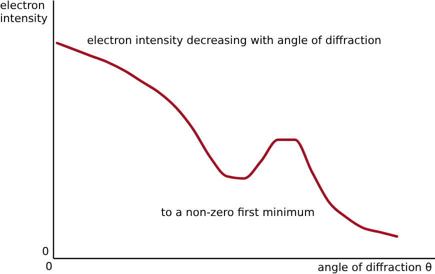  Describe the element at coordinates (238, 212) in the screenshot. I see `annotation: to a non-zero first minimum` at that location.